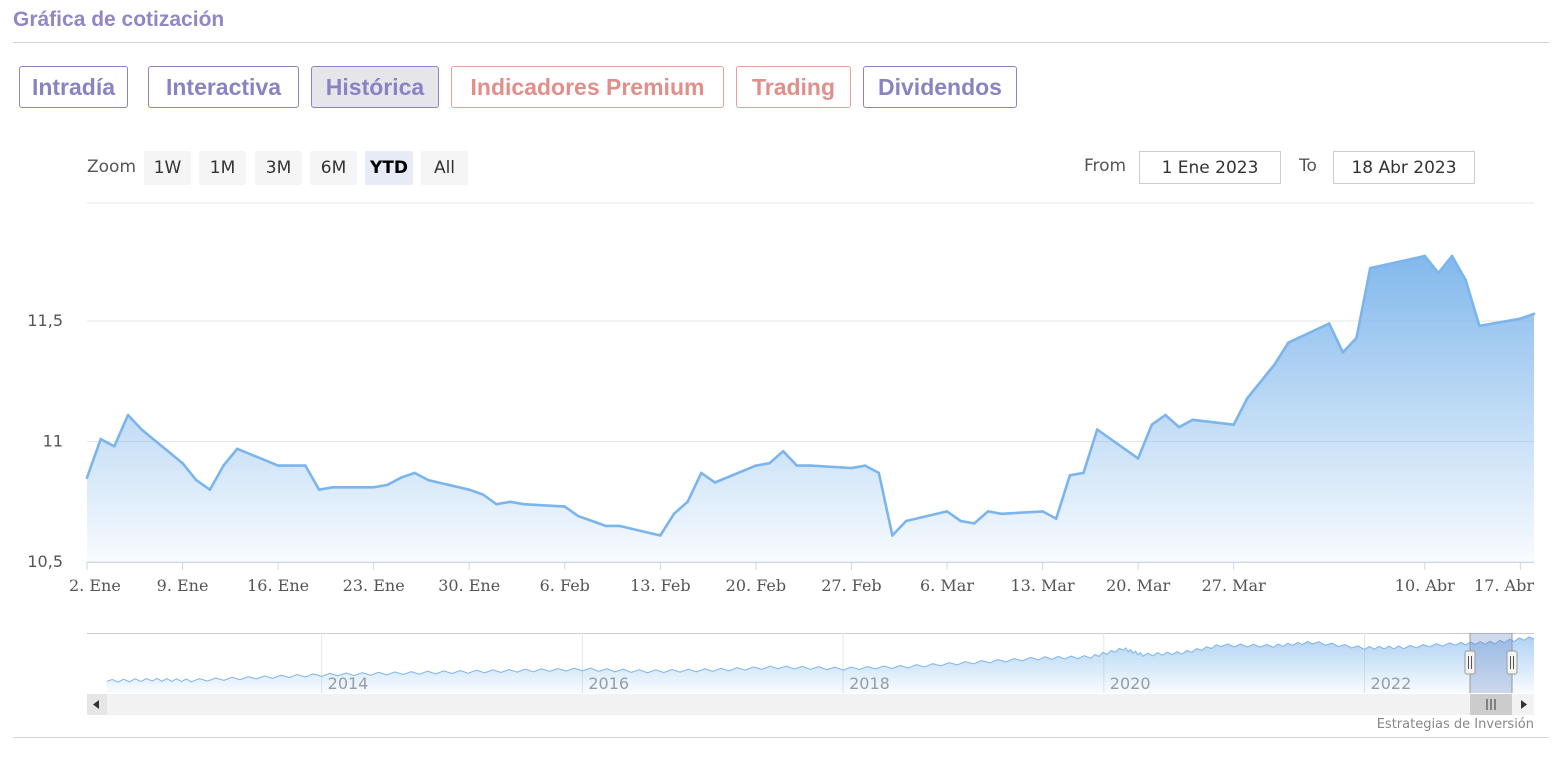 This screenshot has height=764, width=1556. I want to click on navigator-selection, so click(1491, 663).